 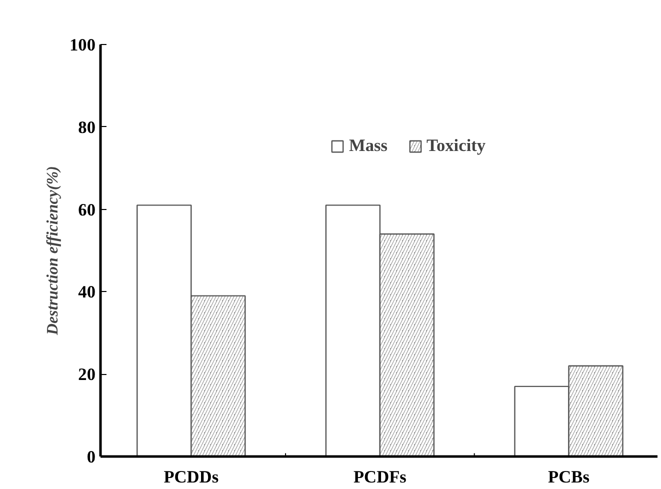 What do you see at coordinates (87, 292) in the screenshot?
I see `y-tick-label: 40` at bounding box center [87, 292].